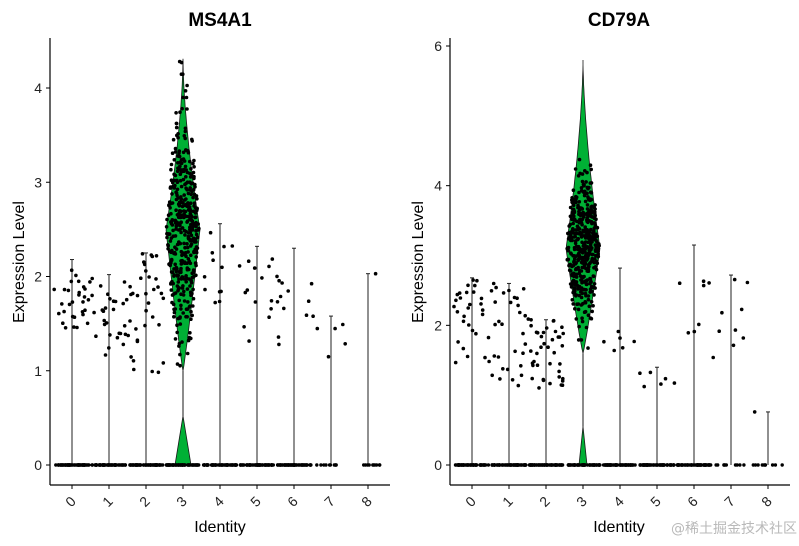 The width and height of the screenshot is (799, 546). What do you see at coordinates (418, 262) in the screenshot?
I see `y-axis-label: Expression Level` at bounding box center [418, 262].